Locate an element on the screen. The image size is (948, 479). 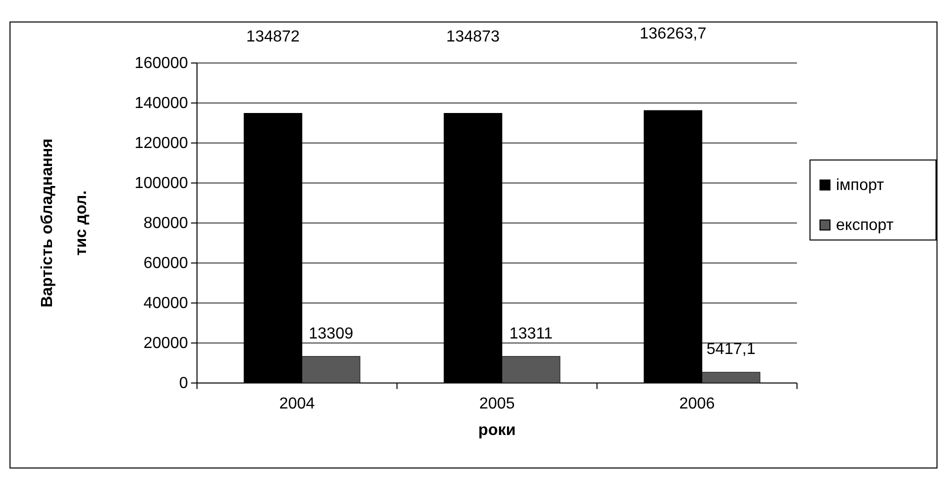
y-axis-title: Вартість обладнання тис дол. is located at coordinates (64, 223).